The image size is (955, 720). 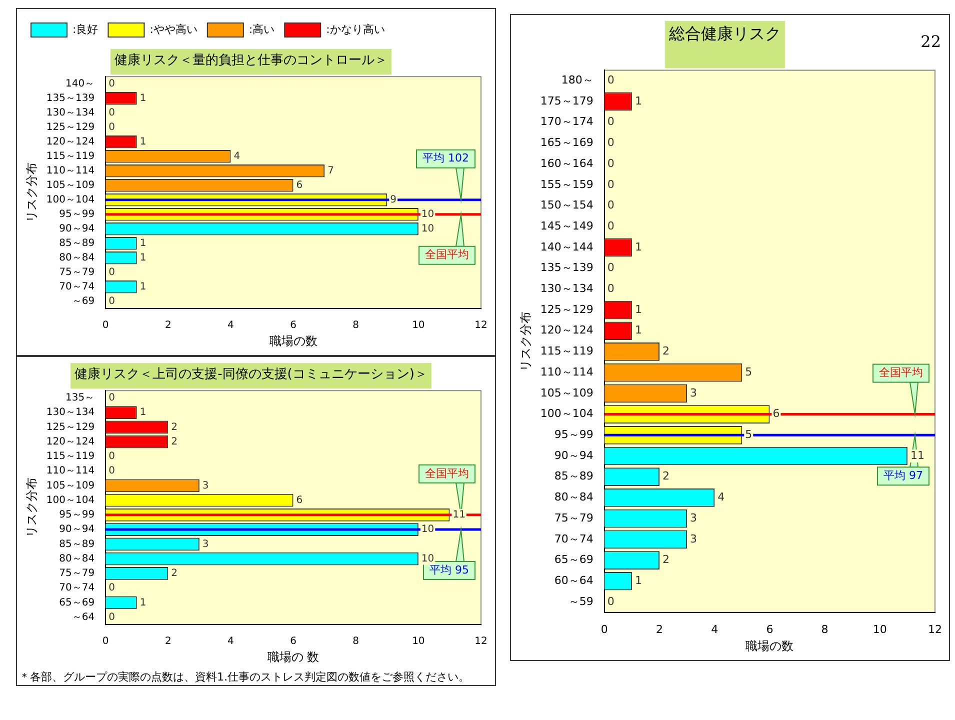 What do you see at coordinates (299, 500) in the screenshot?
I see `data-label: 6` at bounding box center [299, 500].